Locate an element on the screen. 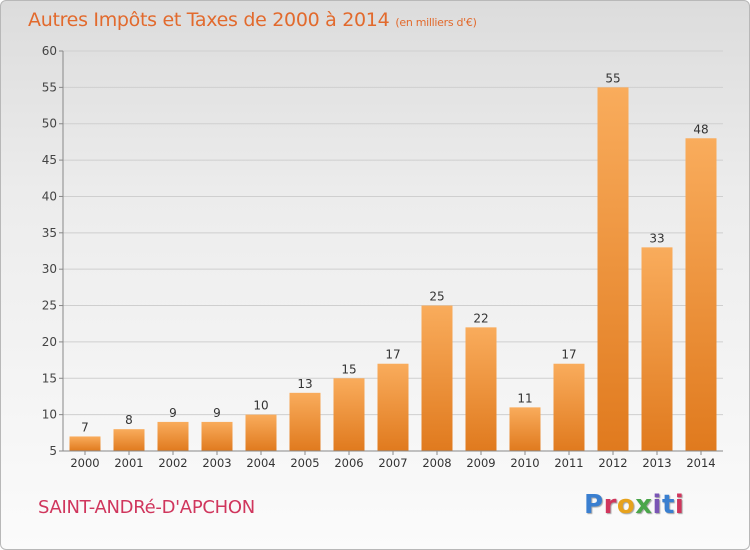 The image size is (750, 550). bar-value-label: 22 is located at coordinates (480, 318).